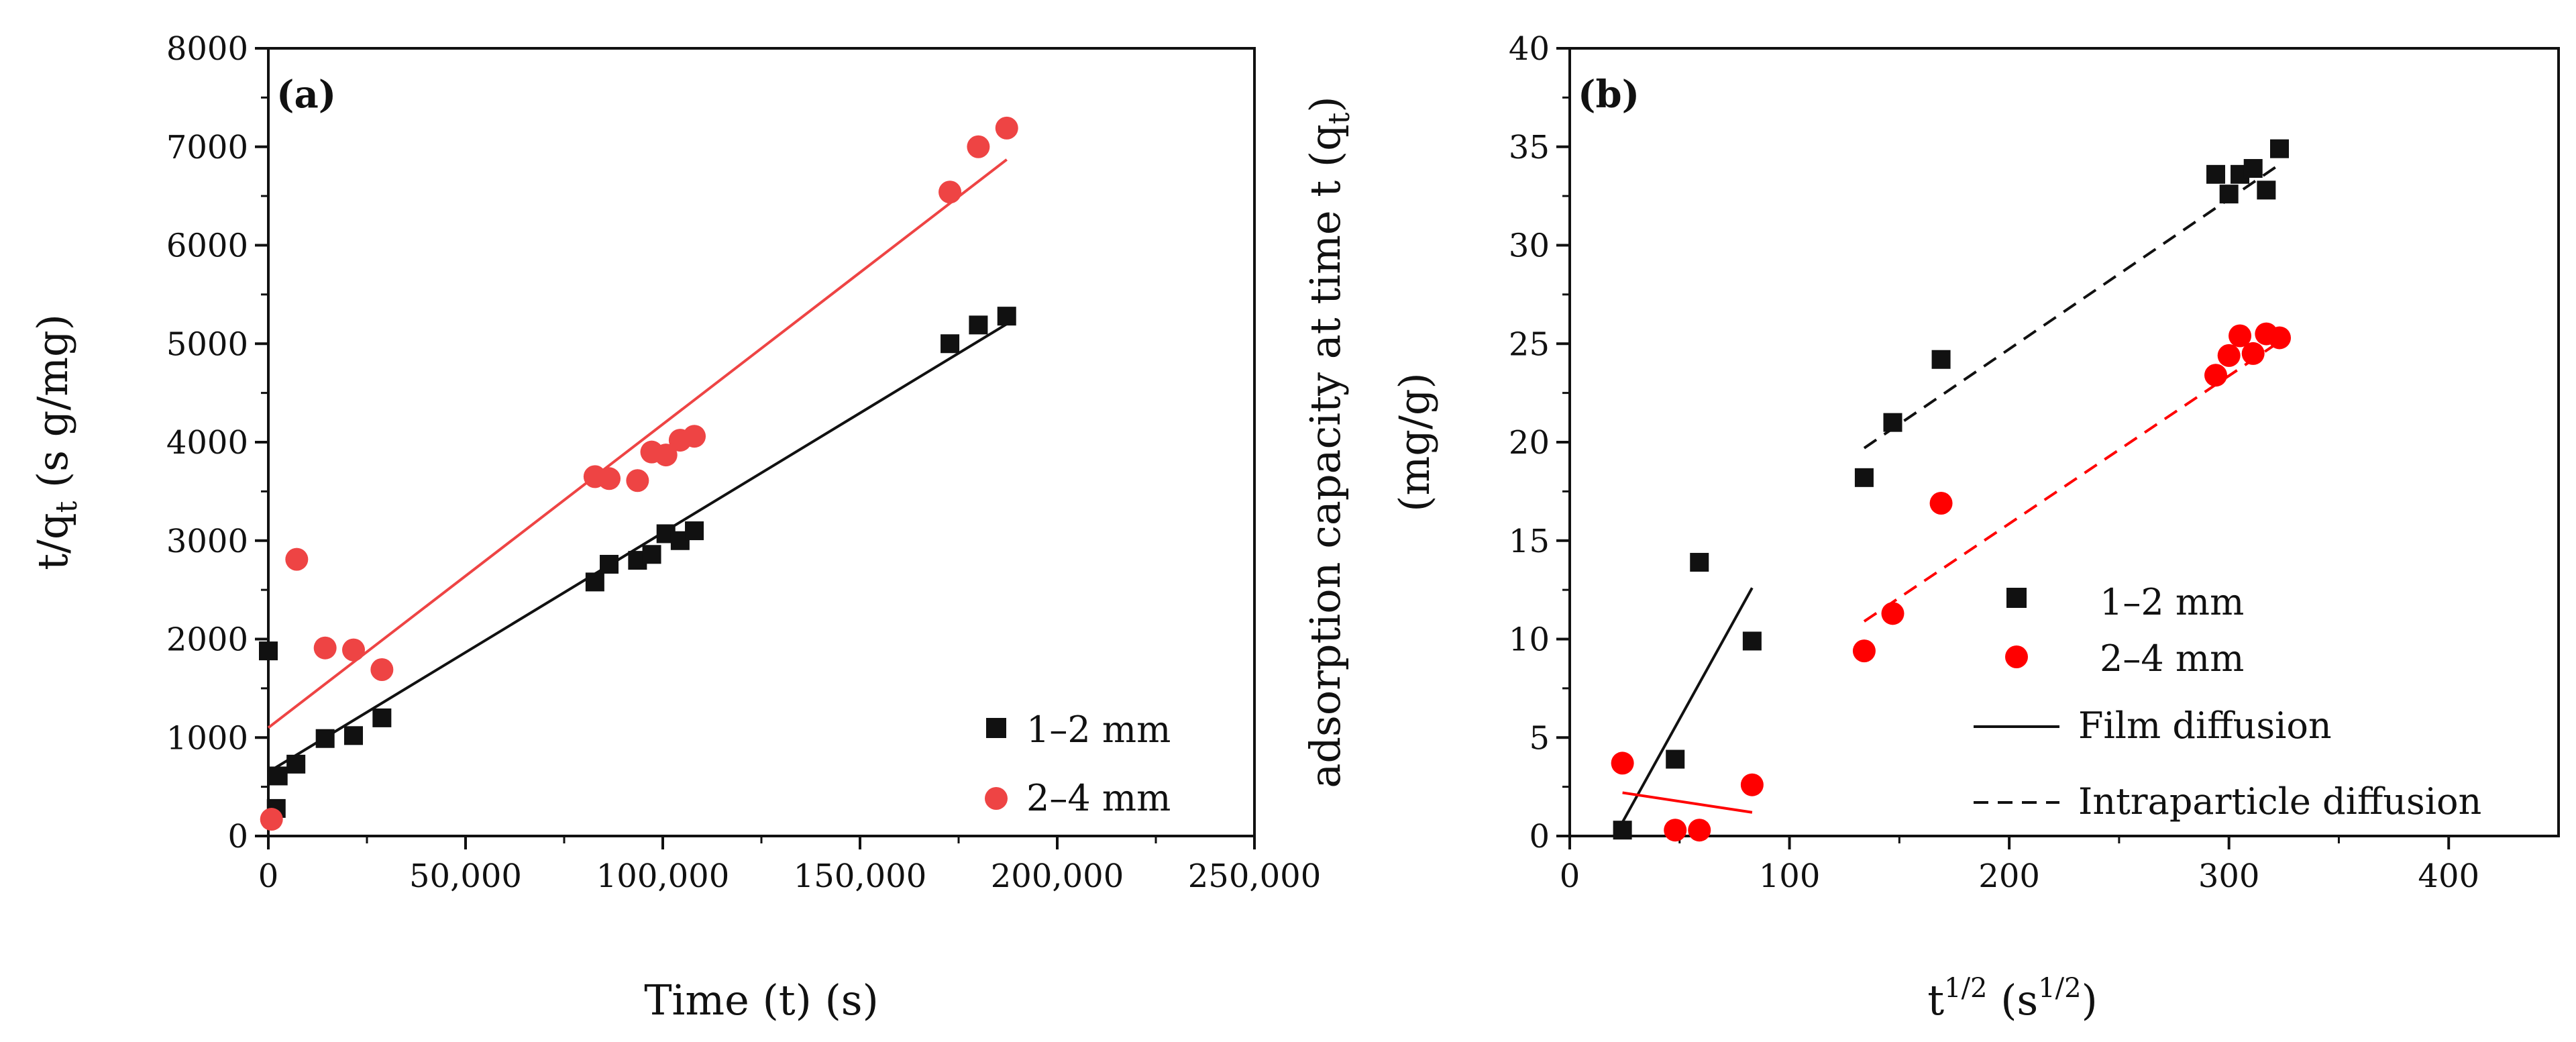  What do you see at coordinates (465, 876) in the screenshot?
I see `x-tick-label: 50,000` at bounding box center [465, 876].